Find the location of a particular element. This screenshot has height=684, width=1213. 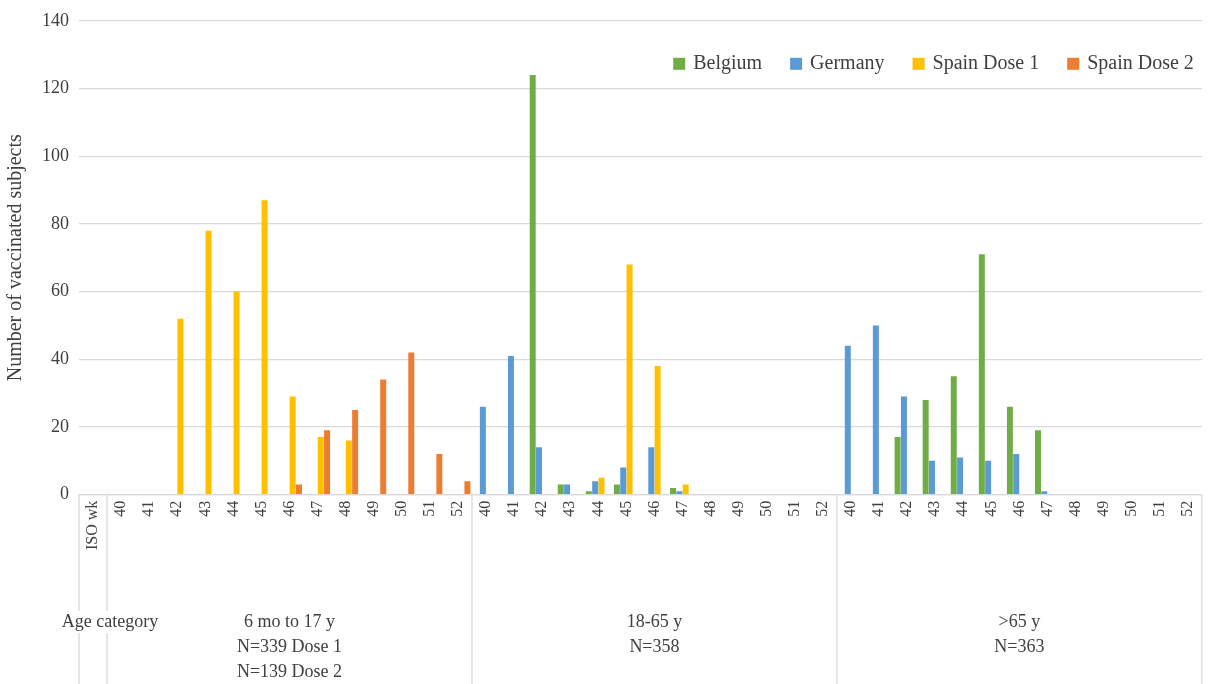

y-tick-label: 20 is located at coordinates (60, 425).